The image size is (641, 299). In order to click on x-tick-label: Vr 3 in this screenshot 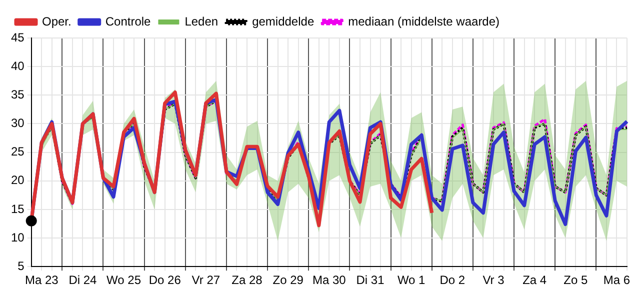, I will do `click(493, 280)`.